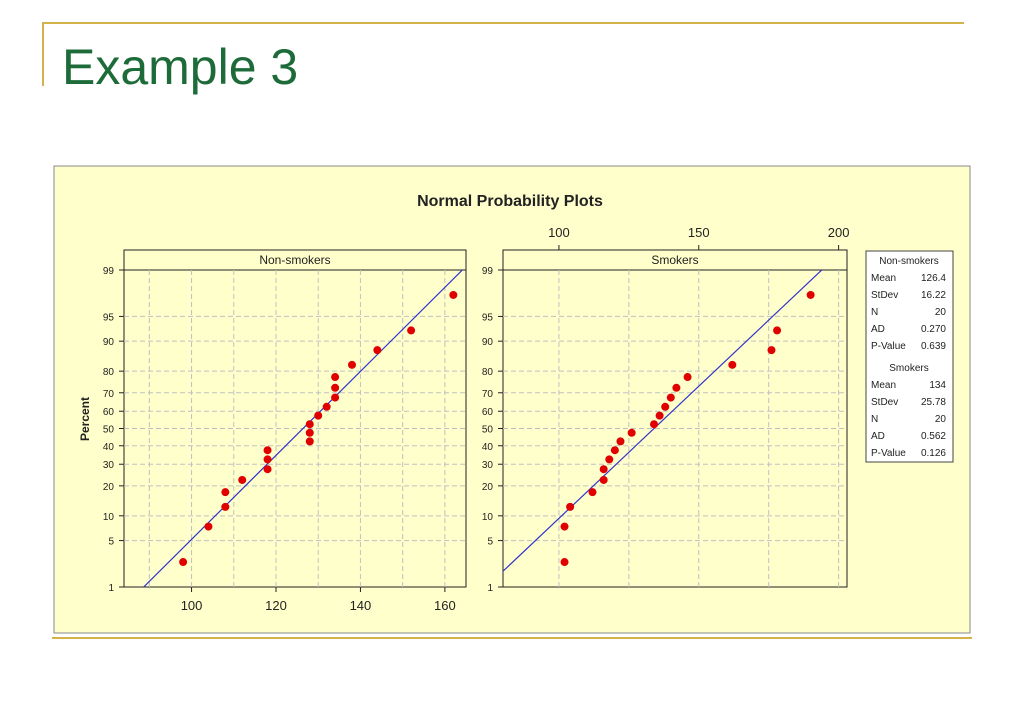 This screenshot has width=1024, height=709. What do you see at coordinates (908, 261) in the screenshot?
I see `stats-group-name: Non-smokers` at bounding box center [908, 261].